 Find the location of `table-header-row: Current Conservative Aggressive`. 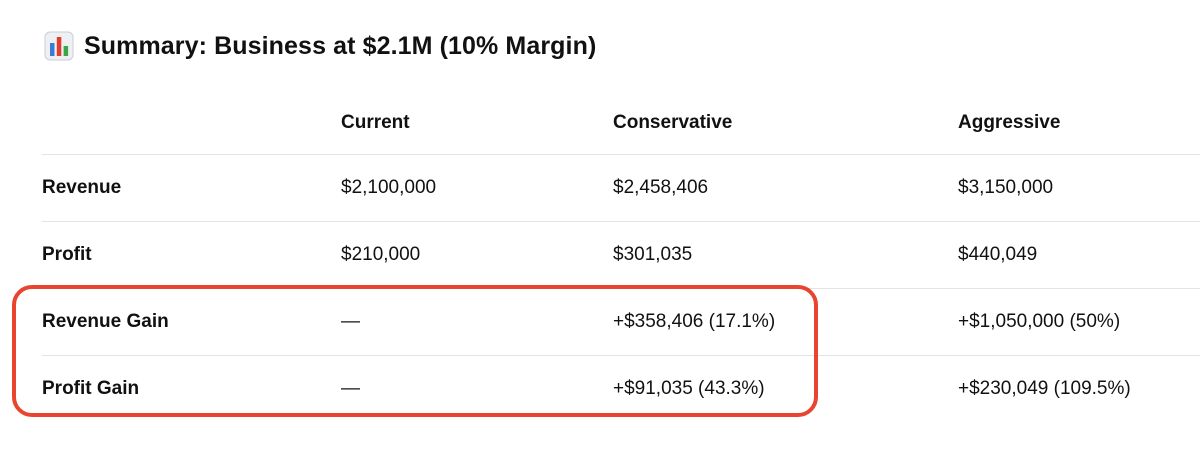

table-header-row: Current Conservative Aggressive is located at coordinates (621, 123).